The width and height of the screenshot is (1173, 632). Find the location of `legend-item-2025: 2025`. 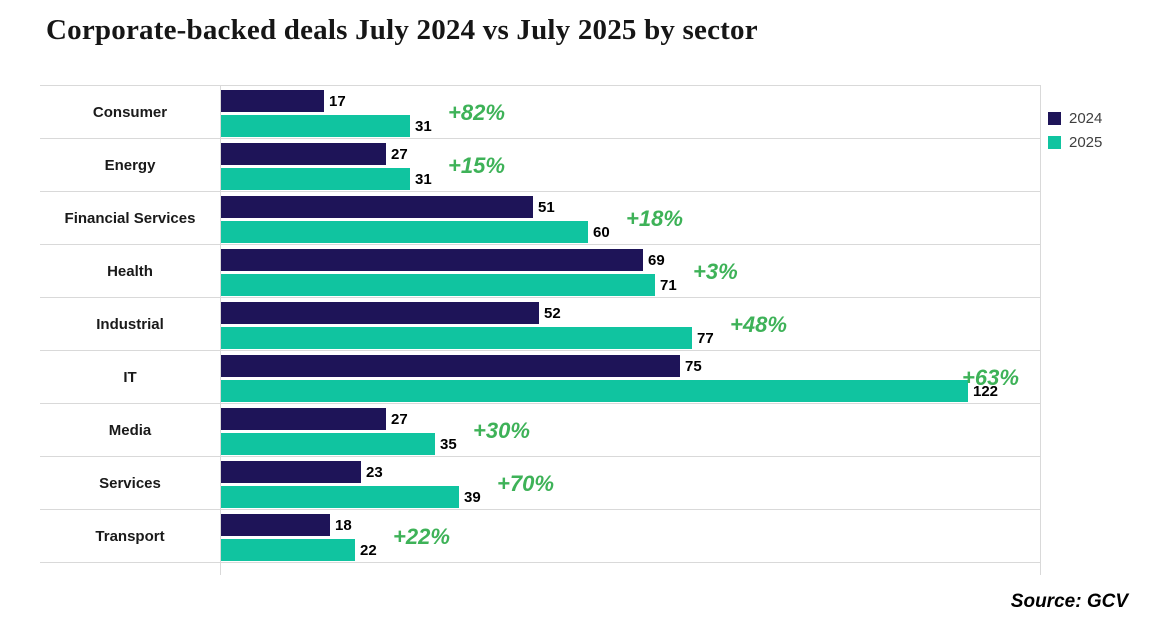

legend-item-2025: 2025 is located at coordinates (1075, 142).